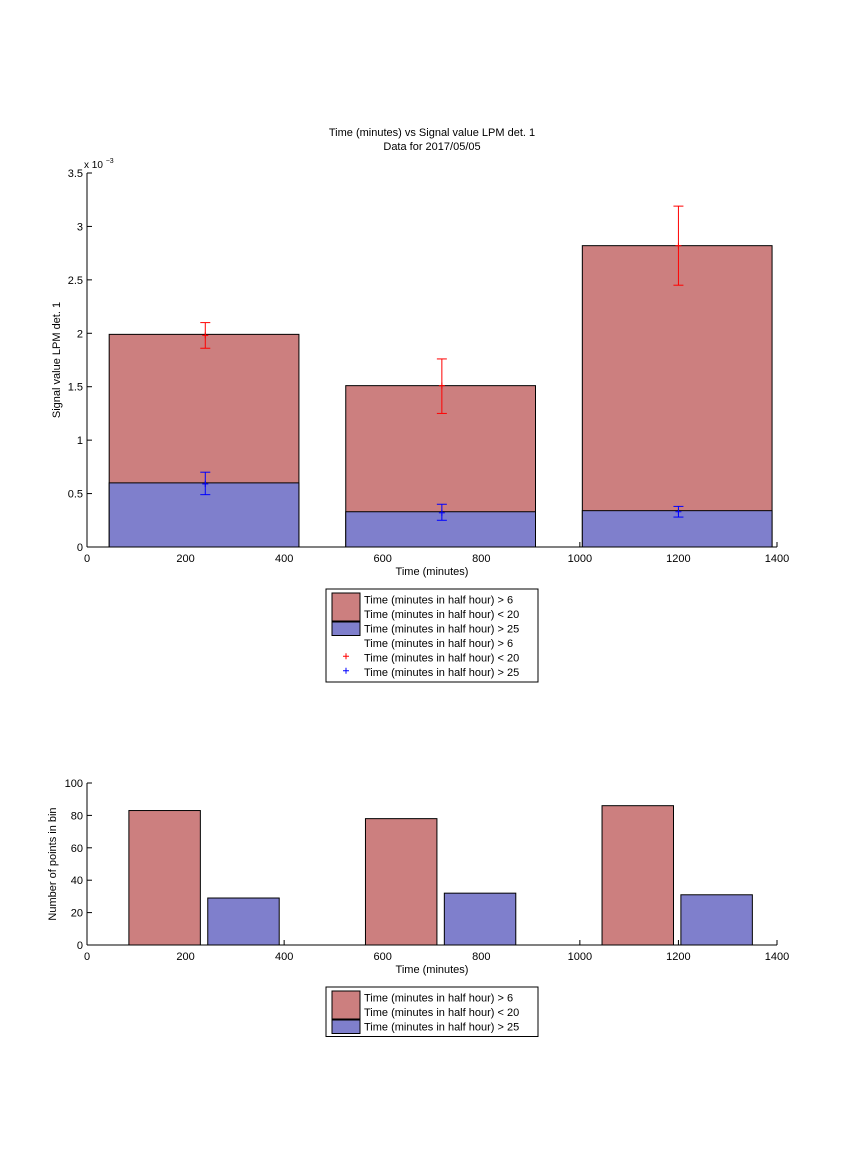 The width and height of the screenshot is (864, 1152). What do you see at coordinates (57, 360) in the screenshot?
I see `chart1-y-axis-label: Signal value LPM det. 1` at bounding box center [57, 360].